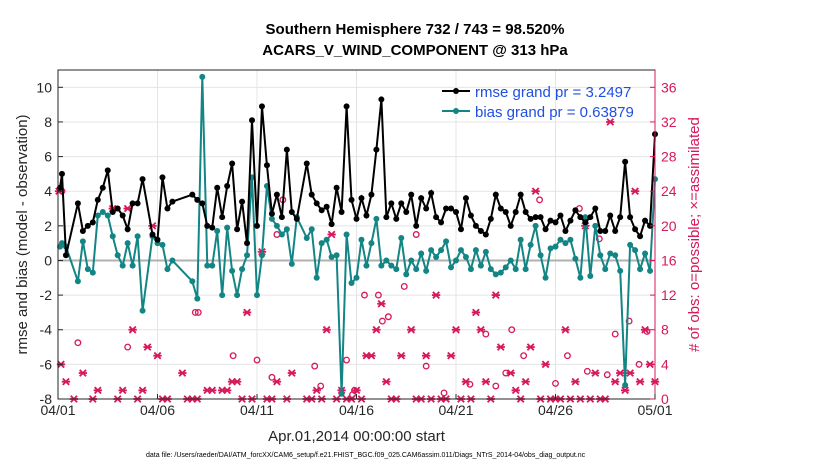 Image resolution: width=830 pixels, height=470 pixels. I want to click on y-tick-label: -2, so click(46, 295).